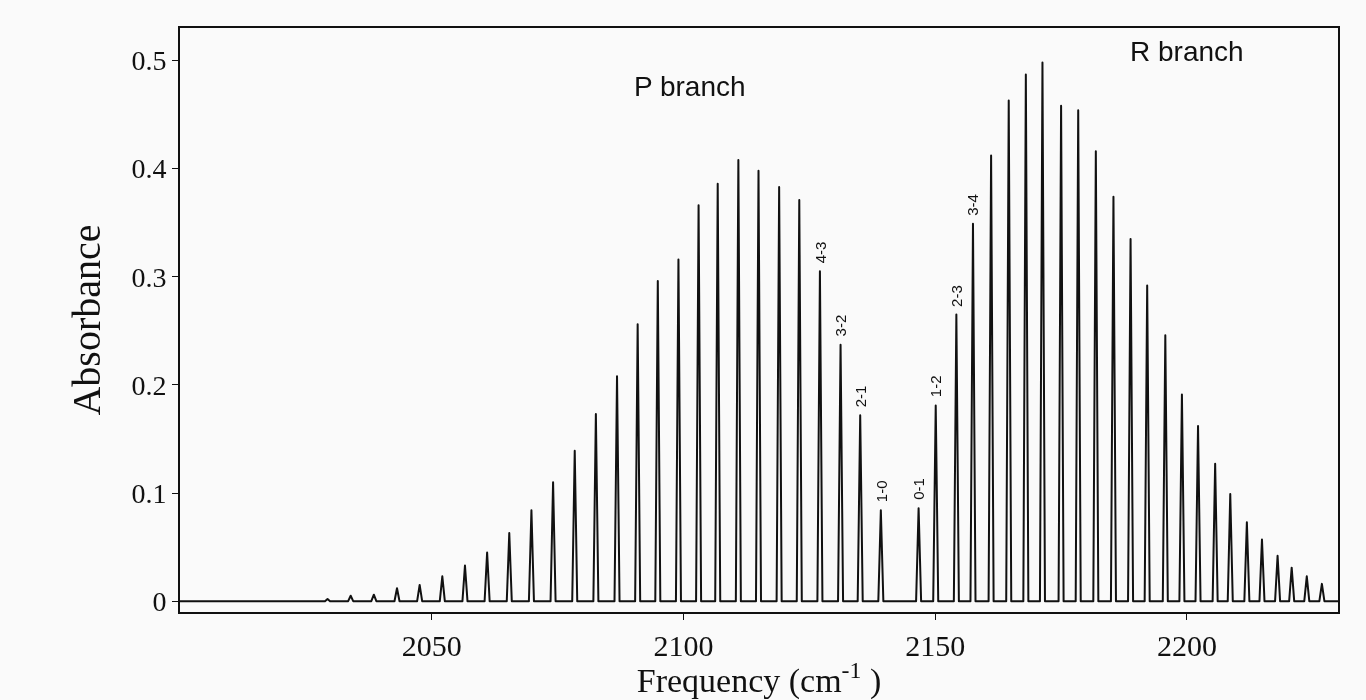 This screenshot has height=700, width=1366. I want to click on annotation: 1-0, so click(881, 491).